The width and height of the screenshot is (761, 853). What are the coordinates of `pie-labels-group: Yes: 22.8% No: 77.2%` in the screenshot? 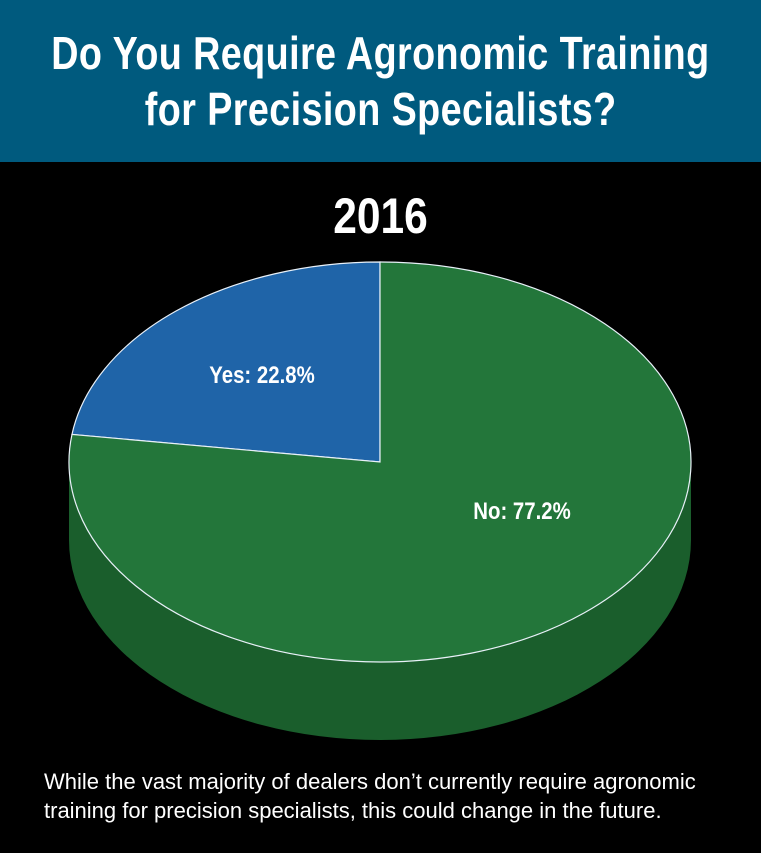 It's located at (390, 442).